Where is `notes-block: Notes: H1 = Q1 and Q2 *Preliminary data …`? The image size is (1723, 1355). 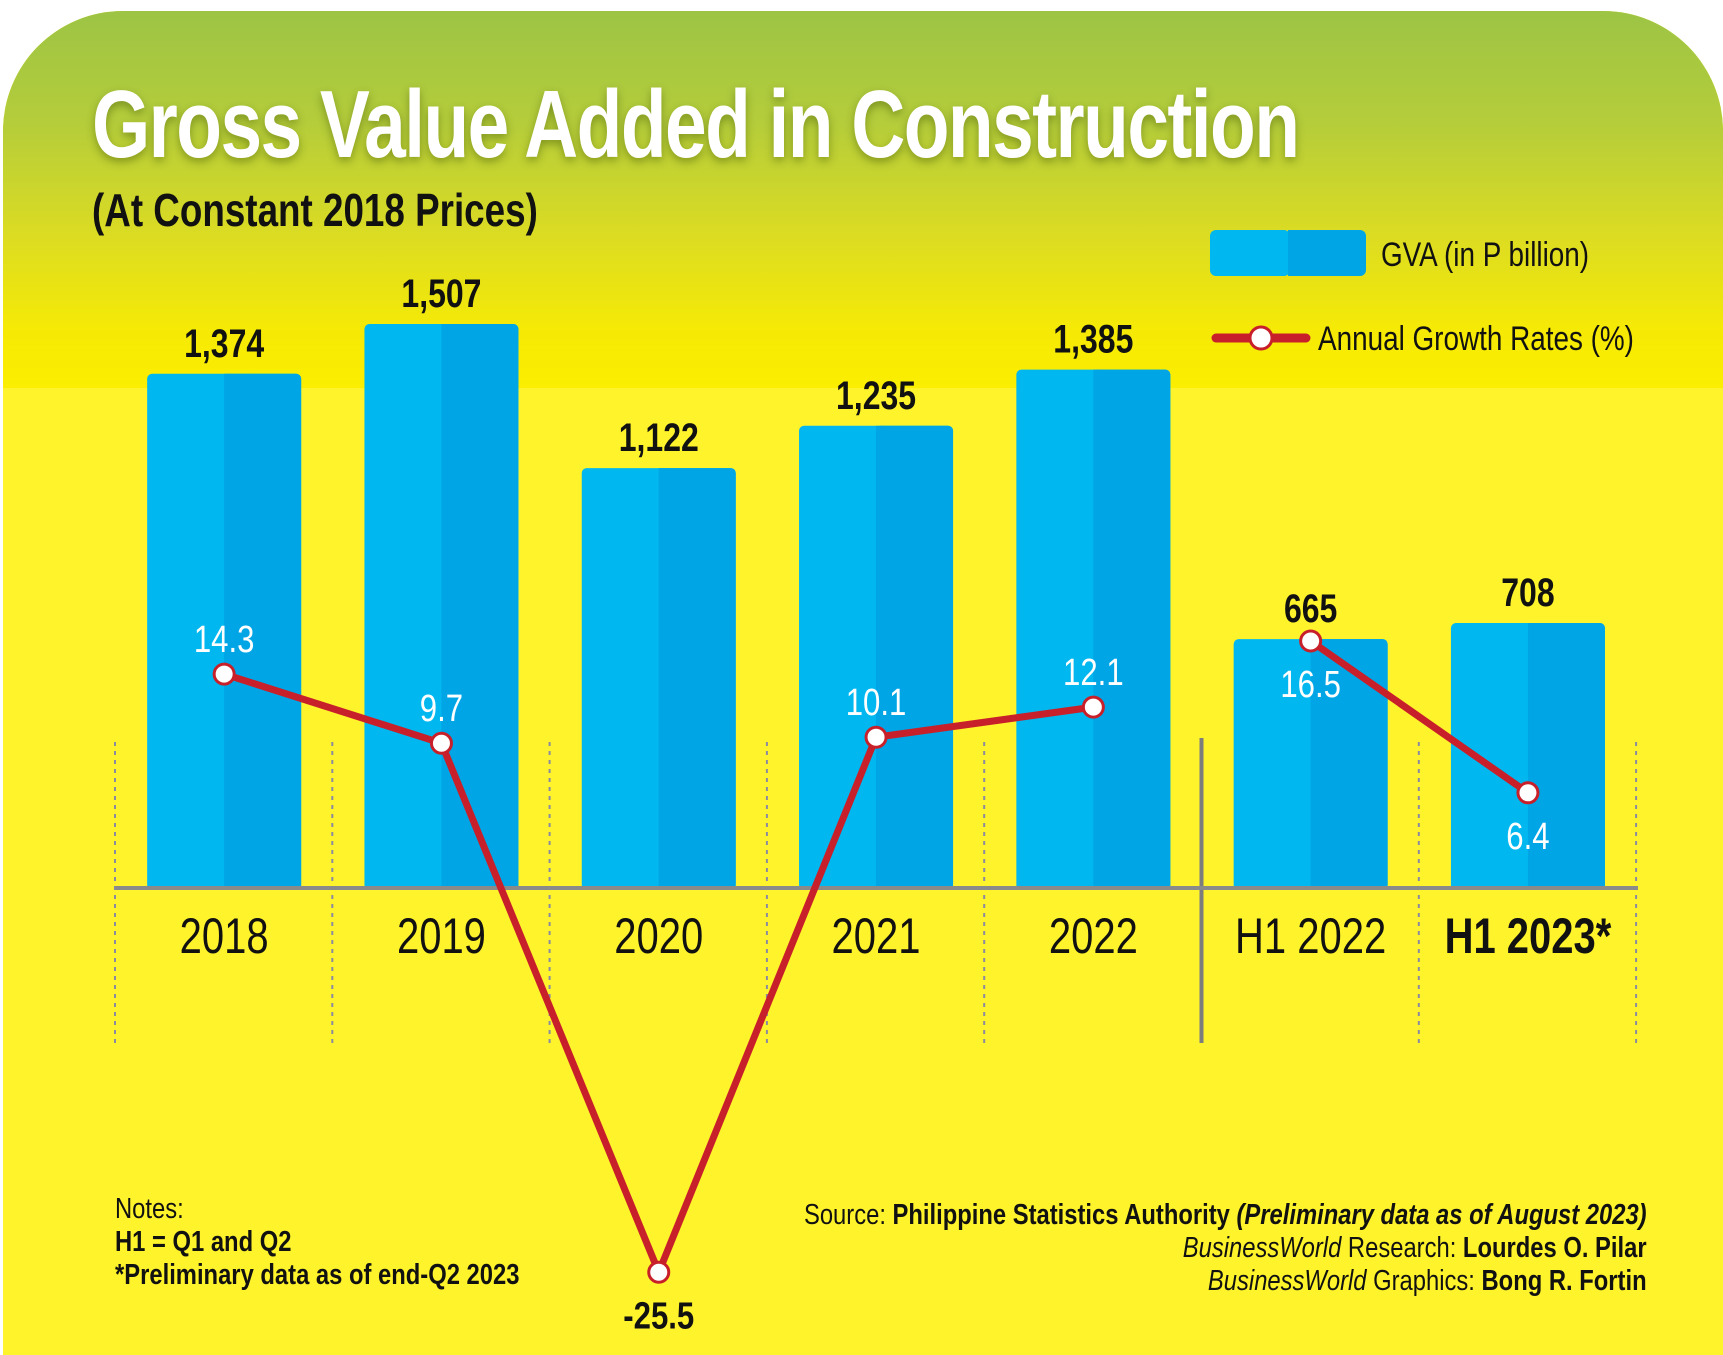
notes-block: Notes: H1 = Q1 and Q2 *Preliminary data … is located at coordinates (317, 1242).